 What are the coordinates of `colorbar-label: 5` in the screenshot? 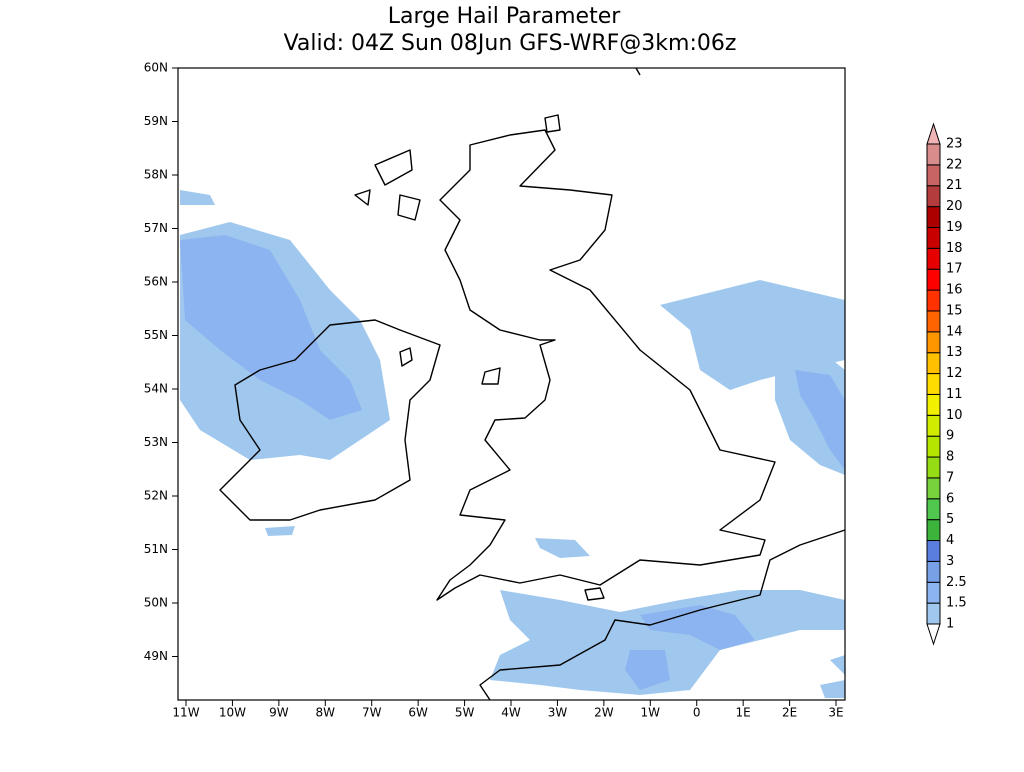 It's located at (950, 519).